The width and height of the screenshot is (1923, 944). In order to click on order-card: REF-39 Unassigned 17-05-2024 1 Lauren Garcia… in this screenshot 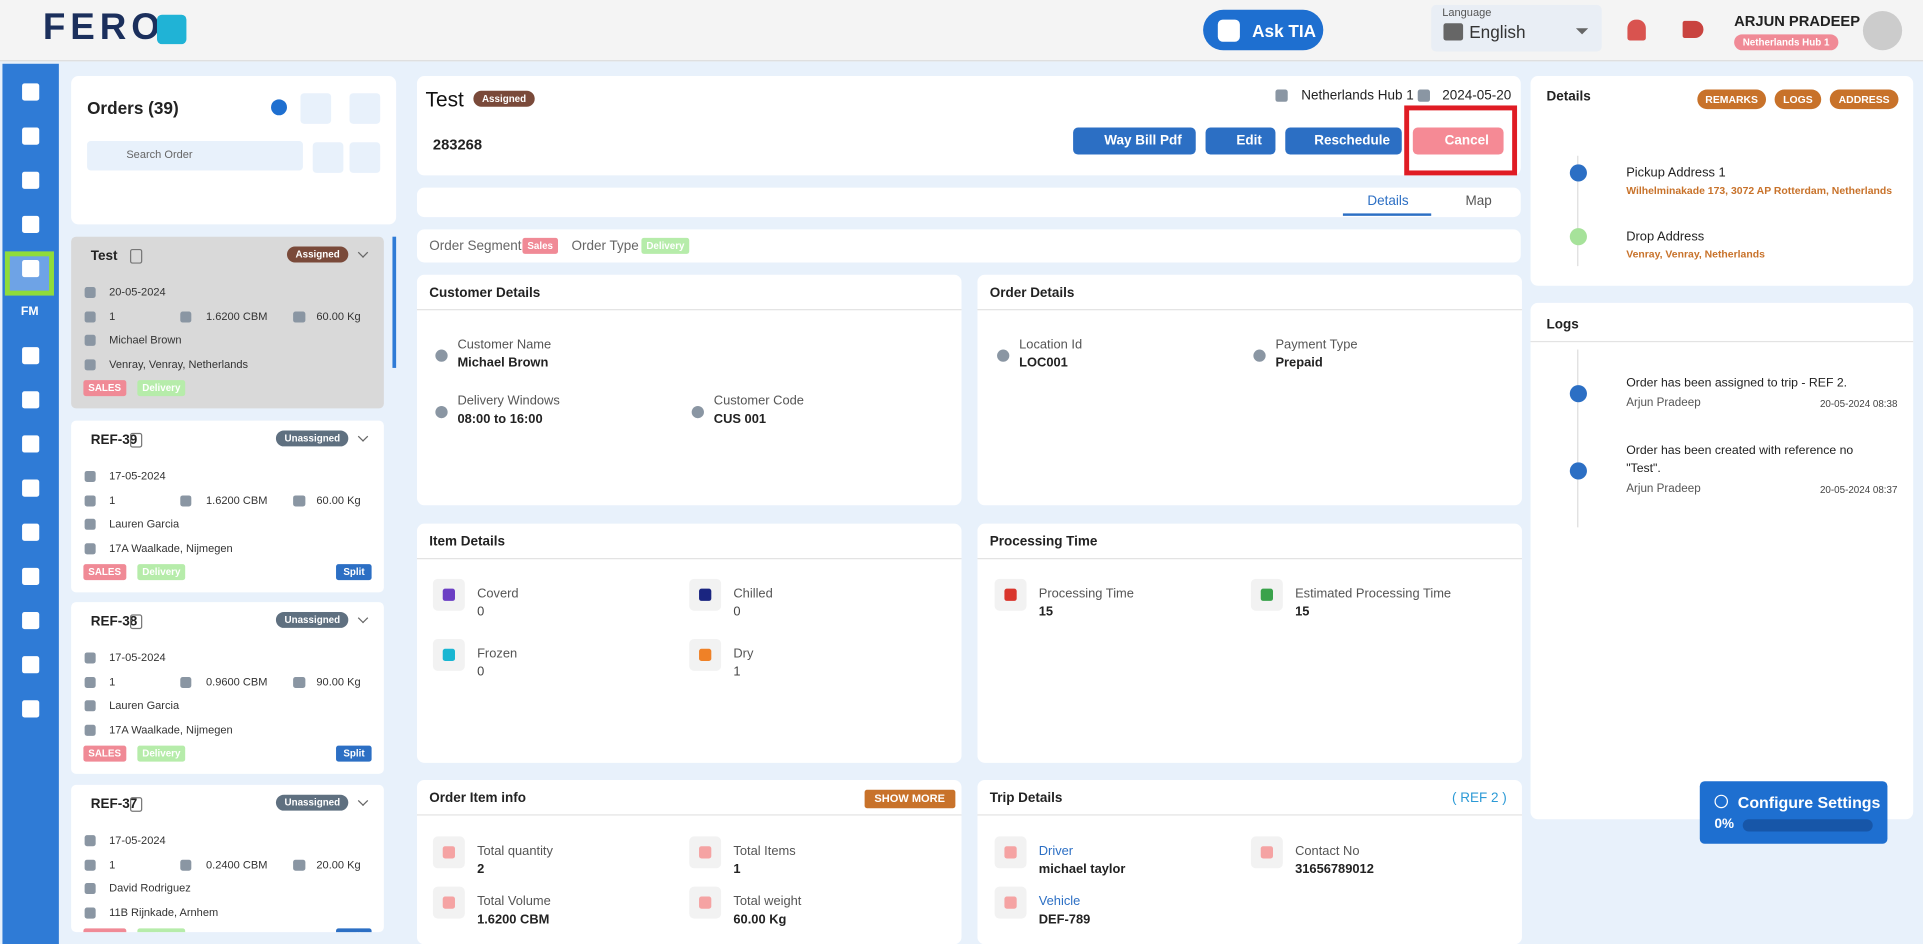, I will do `click(227, 506)`.